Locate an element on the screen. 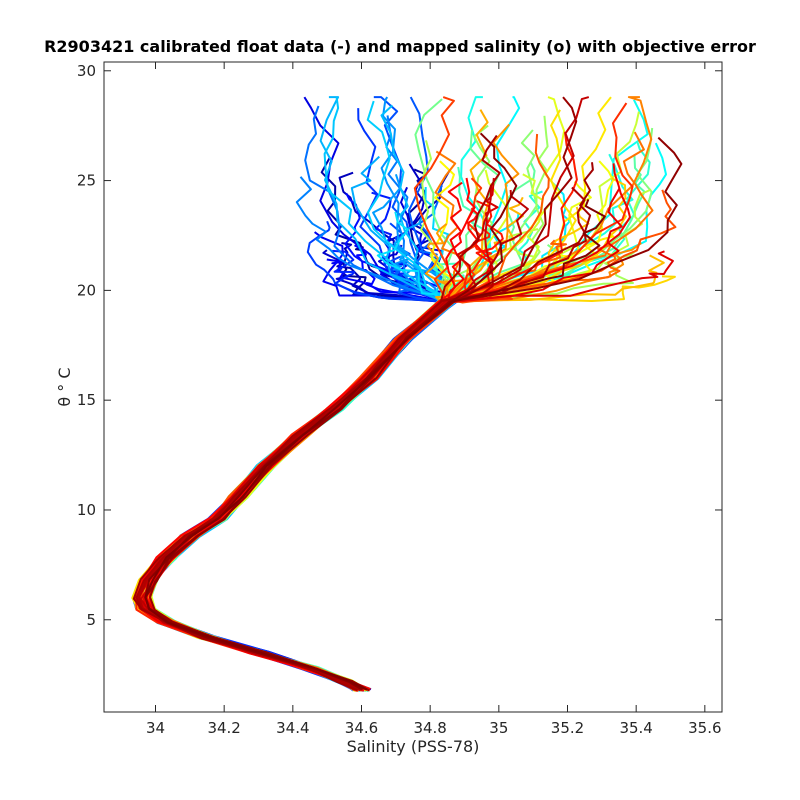 Image resolution: width=800 pixels, height=800 pixels. x-tick-label: 34.8 is located at coordinates (429, 728).